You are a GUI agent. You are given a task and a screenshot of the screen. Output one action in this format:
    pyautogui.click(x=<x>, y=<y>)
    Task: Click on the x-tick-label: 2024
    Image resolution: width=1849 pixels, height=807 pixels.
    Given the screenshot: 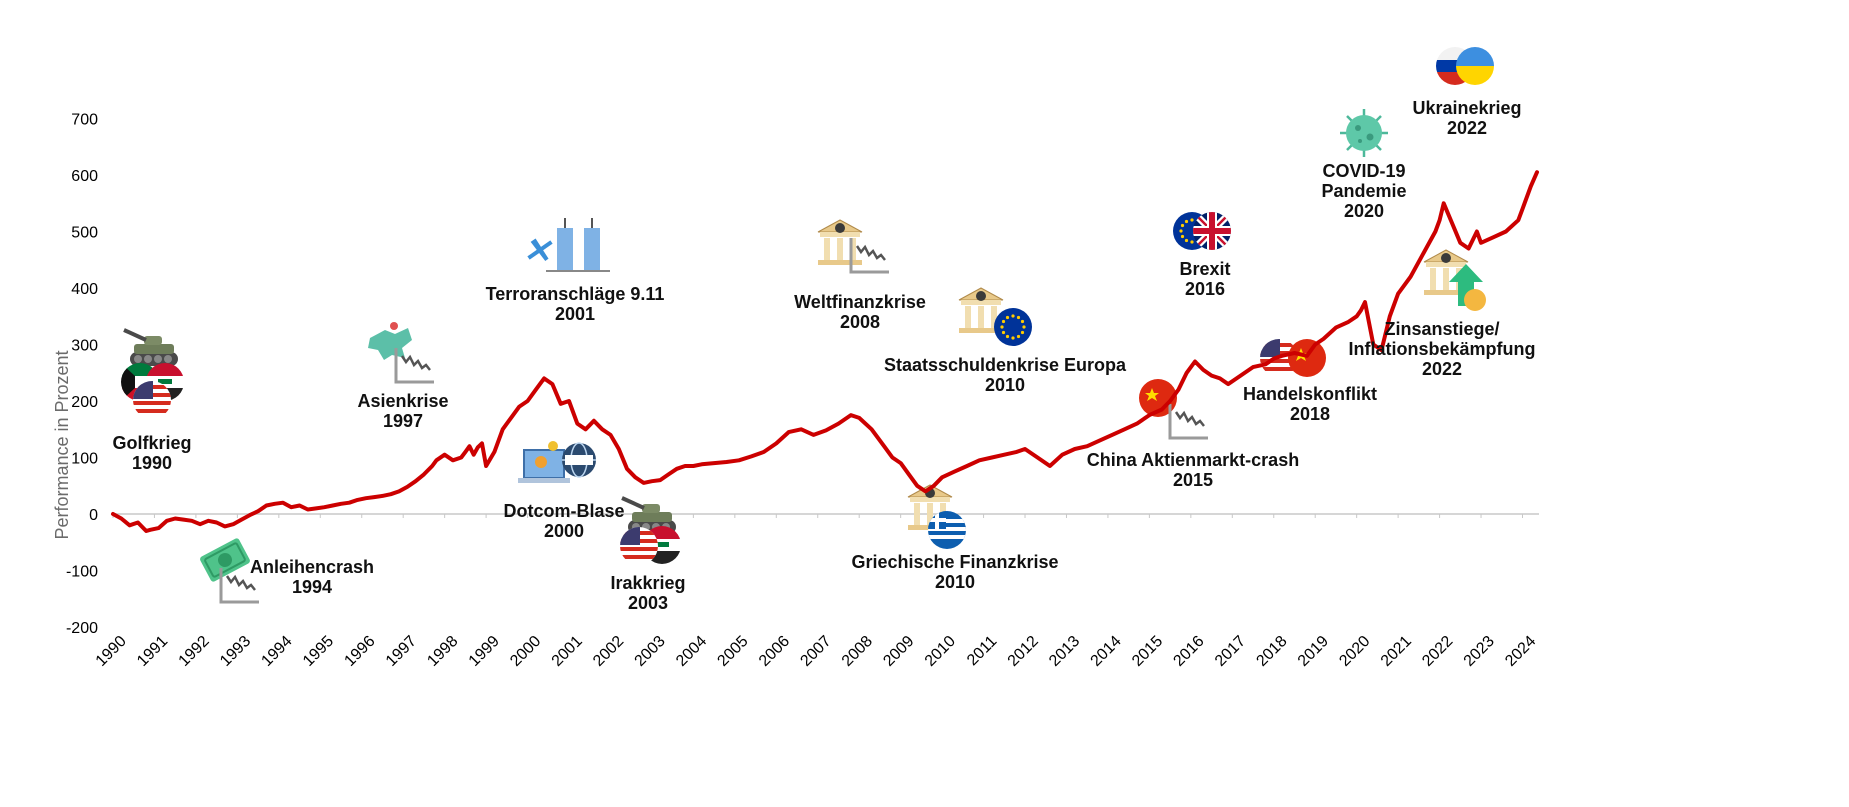 What is the action you would take?
    pyautogui.click(x=1520, y=651)
    